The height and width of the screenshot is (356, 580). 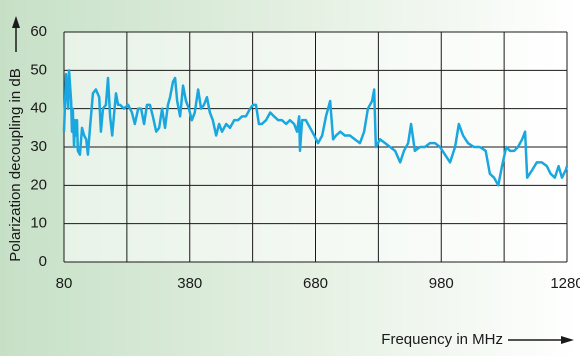 What do you see at coordinates (38, 223) in the screenshot?
I see `y-tick-label: 10` at bounding box center [38, 223].